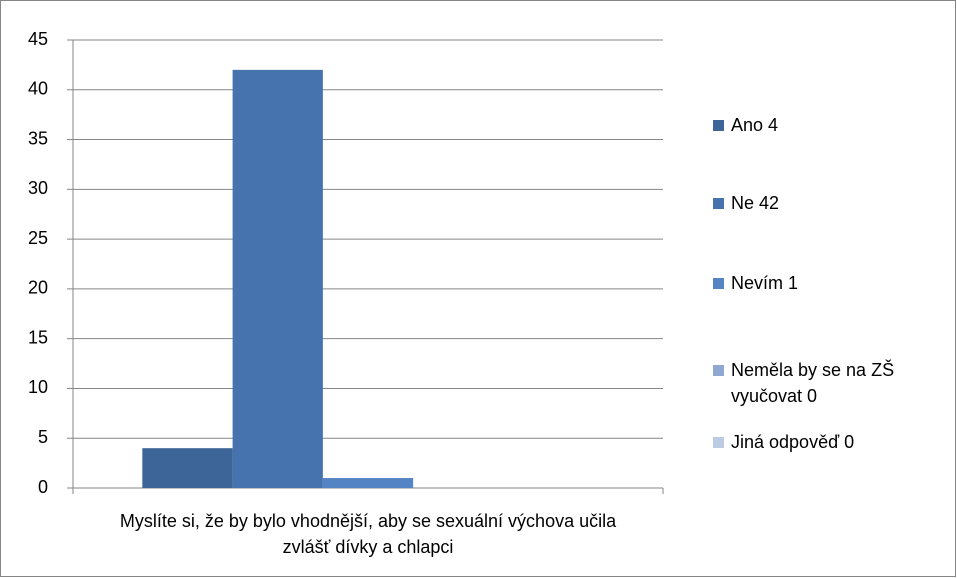  Describe the element at coordinates (38, 238) in the screenshot. I see `y-tick-label: 25` at that location.